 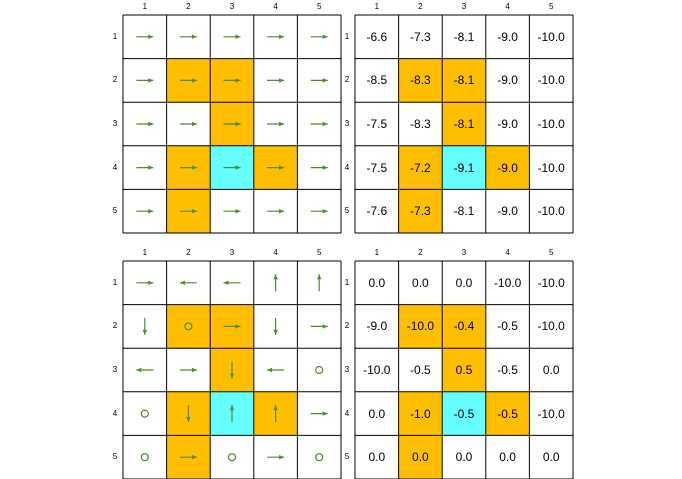 I want to click on highlighted-cell: 0.5, so click(x=464, y=370).